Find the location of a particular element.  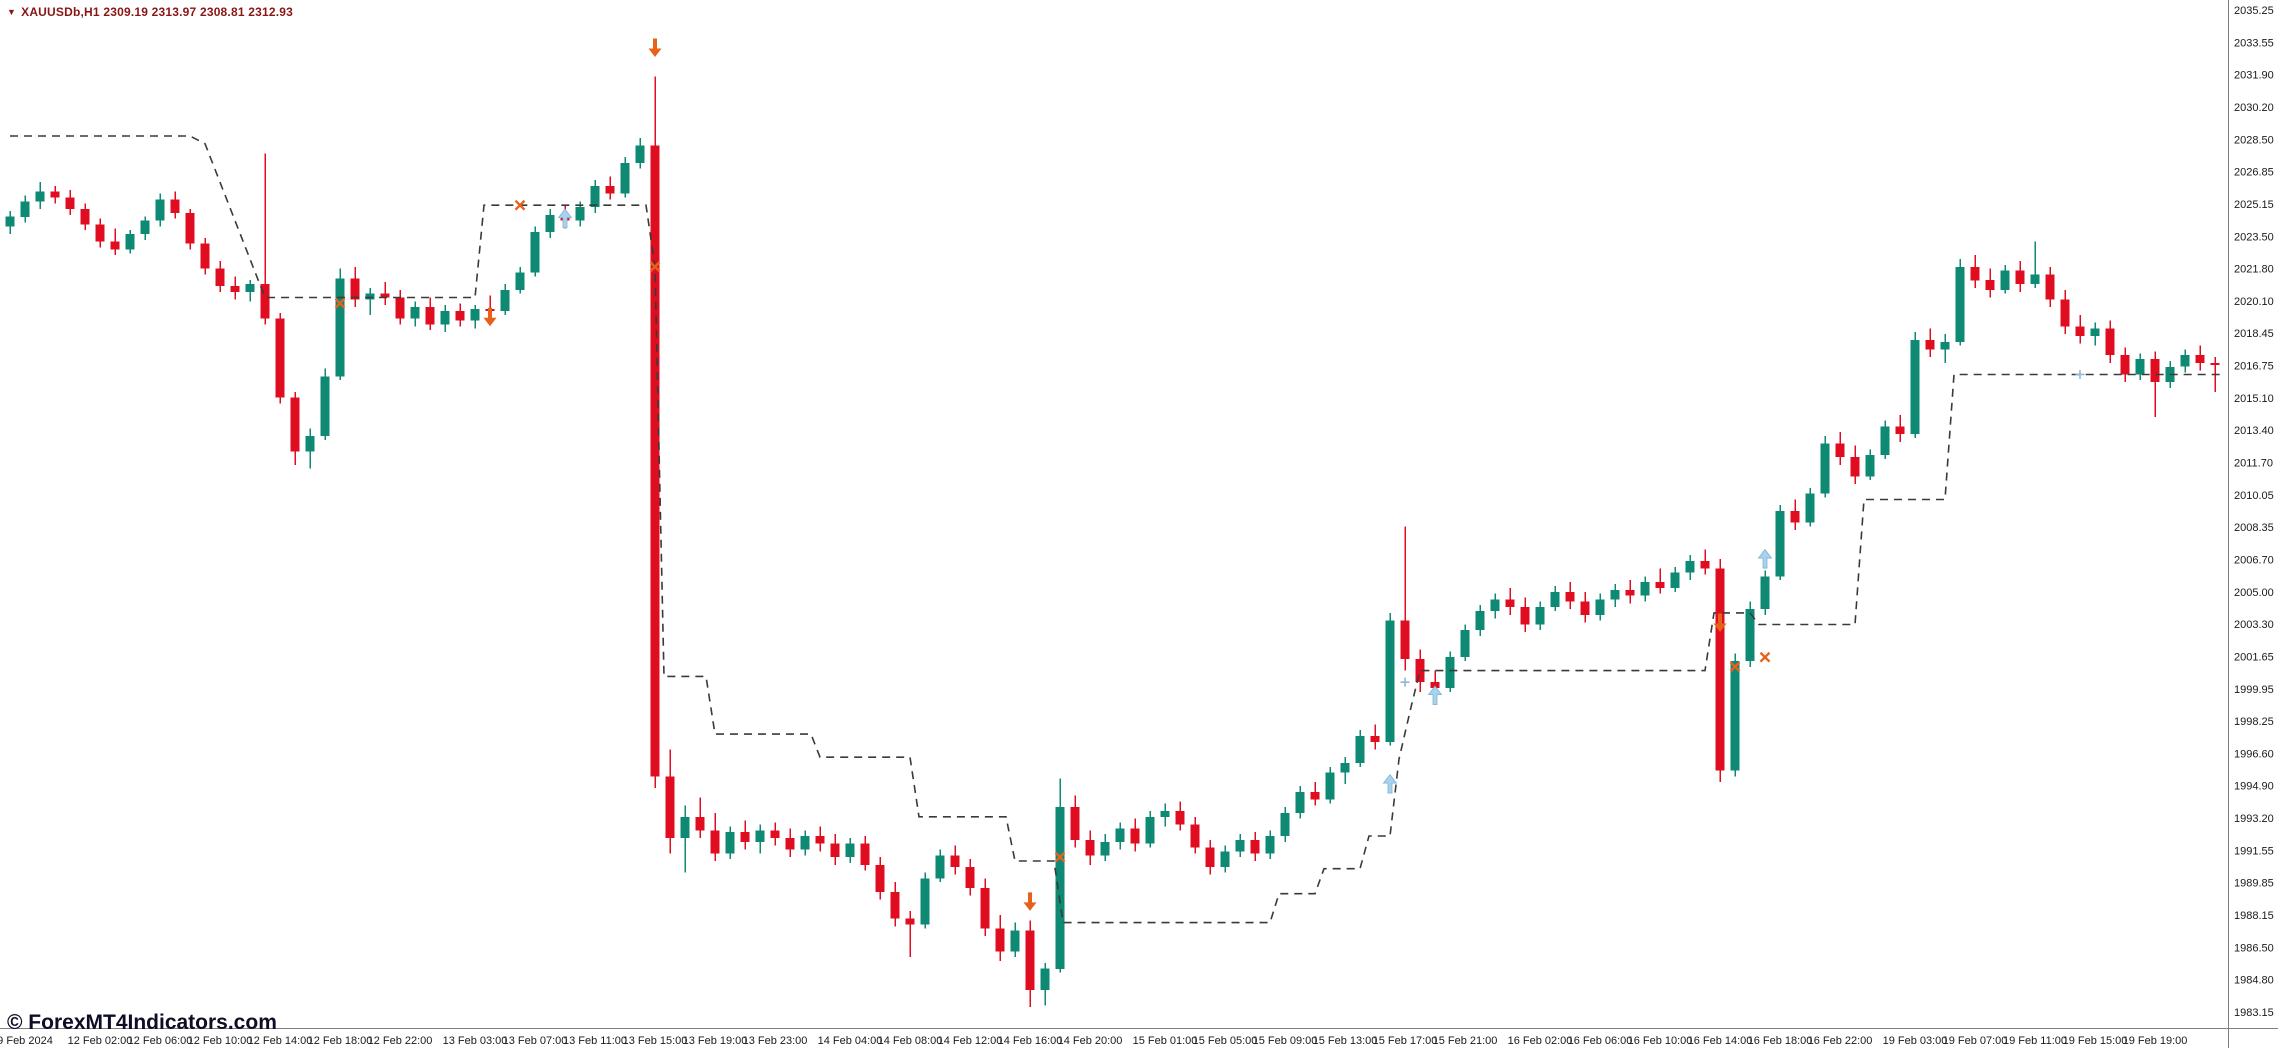

price-axis-label: 1994.90 is located at coordinates (2254, 787).